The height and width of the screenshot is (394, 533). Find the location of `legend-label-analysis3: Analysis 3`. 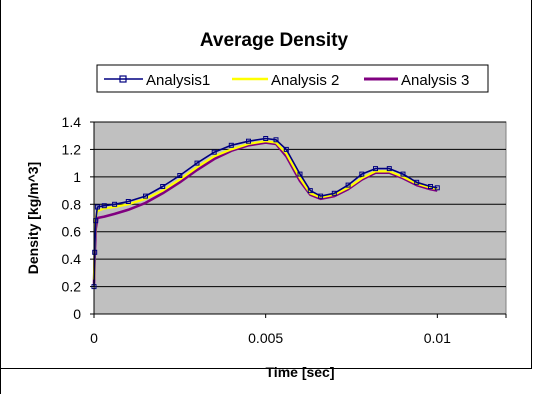

legend-label-analysis3: Analysis 3 is located at coordinates (435, 80).